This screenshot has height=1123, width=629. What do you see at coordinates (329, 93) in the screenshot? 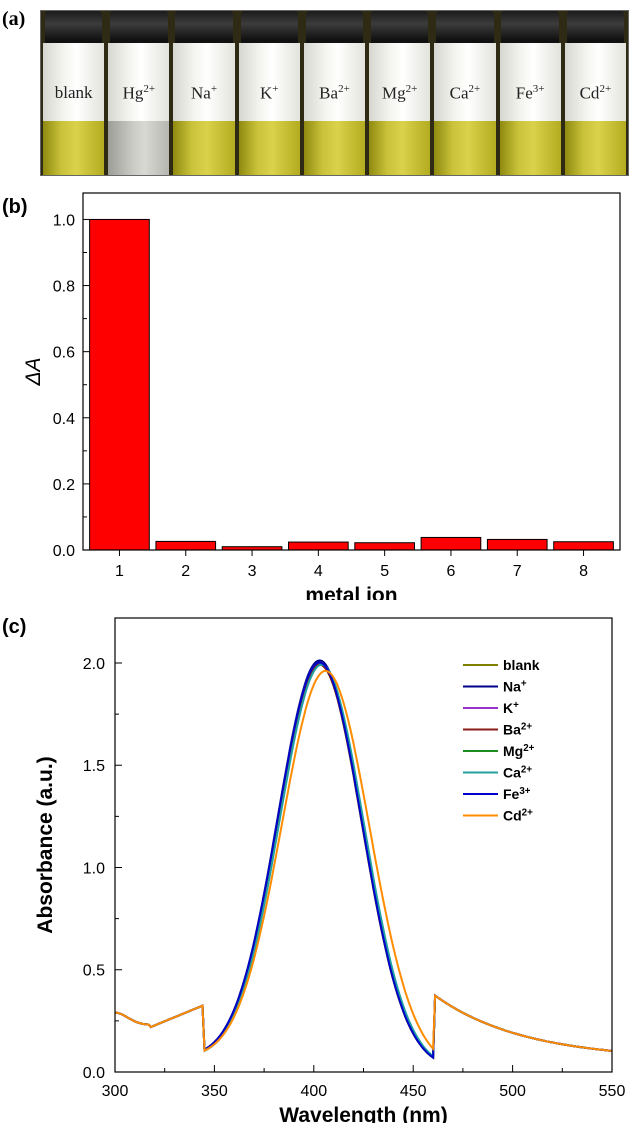
I see `vial-label-name: Ba` at bounding box center [329, 93].